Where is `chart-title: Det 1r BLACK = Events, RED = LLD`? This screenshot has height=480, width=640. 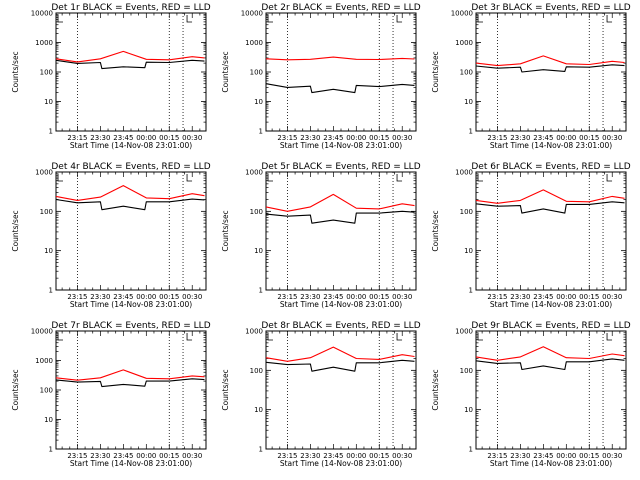 chart-title: Det 1r BLACK = Events, RED = LLD is located at coordinates (130, 8).